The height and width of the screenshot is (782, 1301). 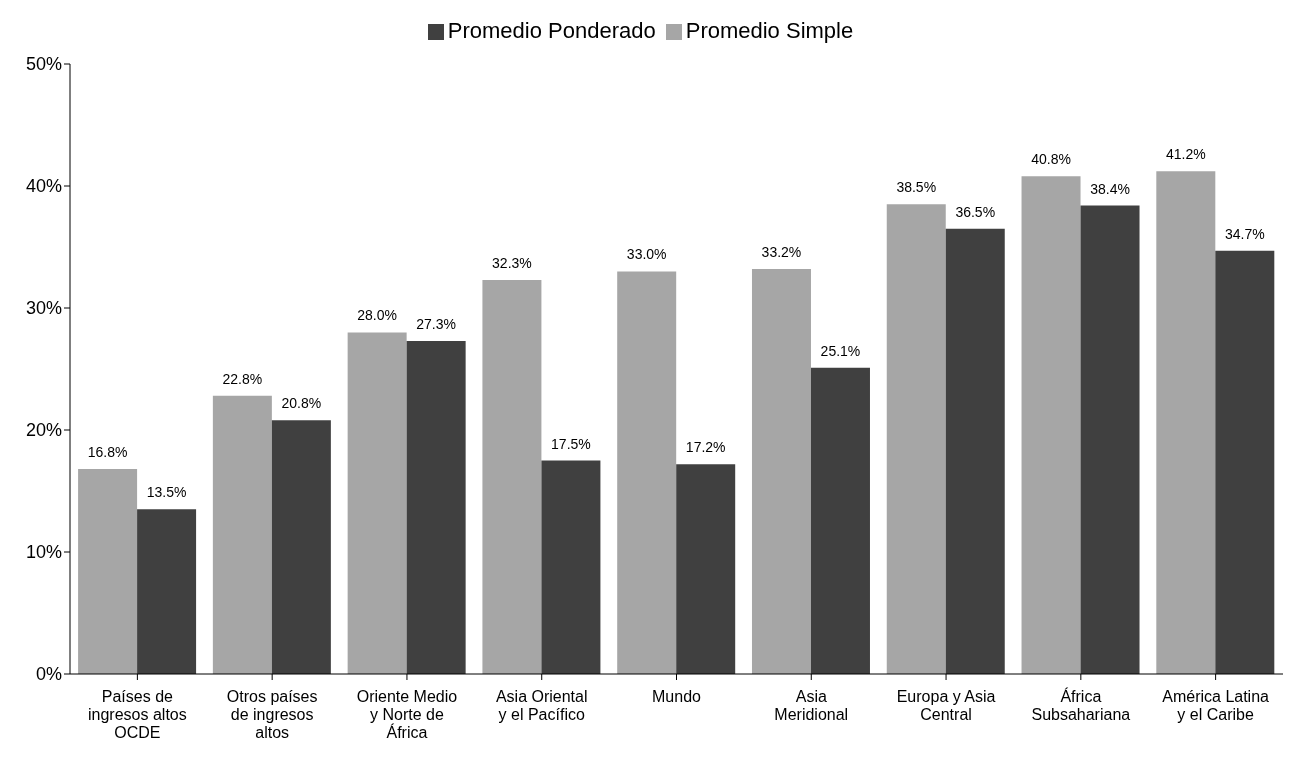 I want to click on data-label: 16.8%, so click(x=107, y=452).